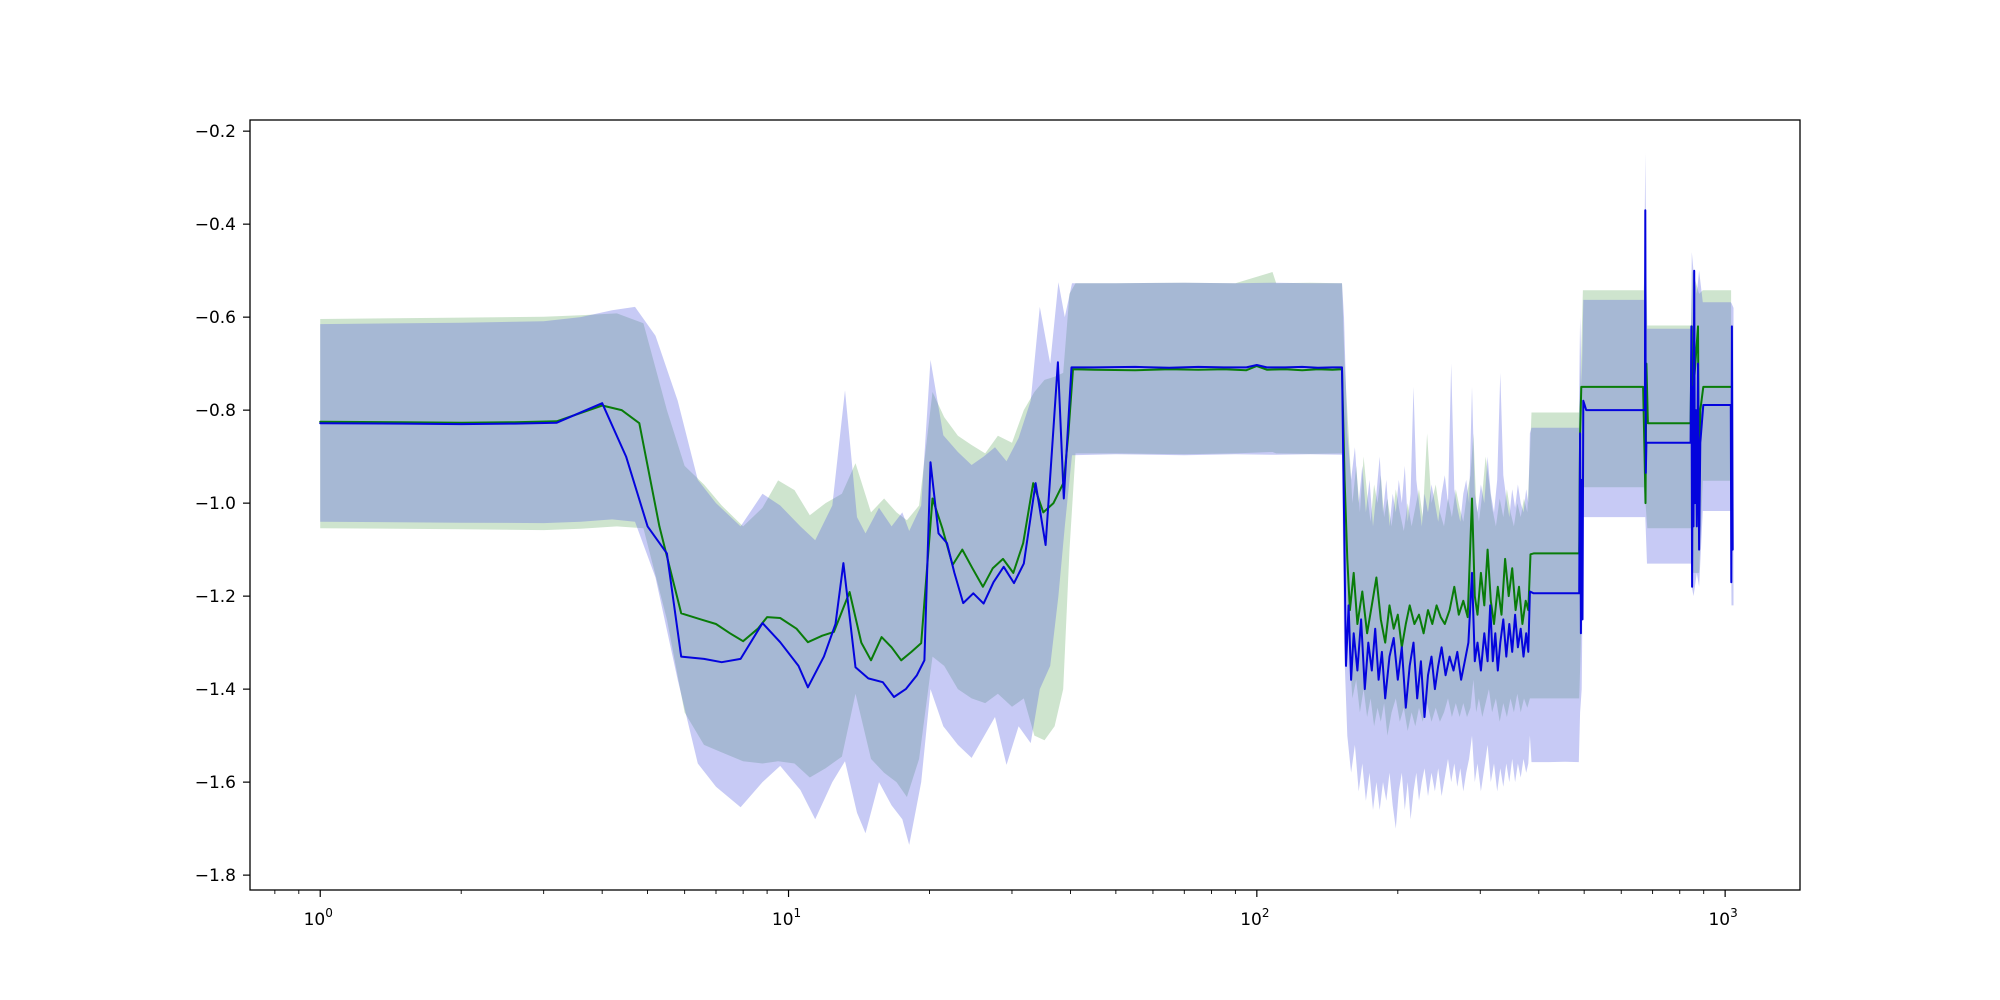 The width and height of the screenshot is (2000, 1000). Describe the element at coordinates (215, 411) in the screenshot. I see `y-tick-label: −0.8` at that location.